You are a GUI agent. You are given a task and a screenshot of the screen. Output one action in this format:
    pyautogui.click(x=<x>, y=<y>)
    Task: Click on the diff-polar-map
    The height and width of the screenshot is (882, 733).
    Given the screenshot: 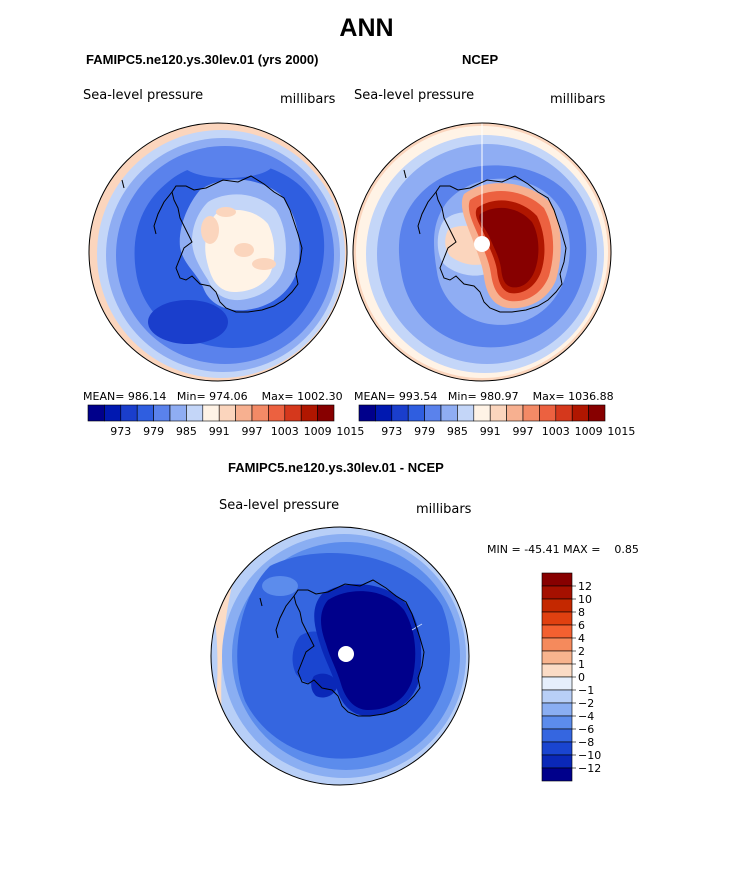 What is the action you would take?
    pyautogui.click(x=340, y=656)
    